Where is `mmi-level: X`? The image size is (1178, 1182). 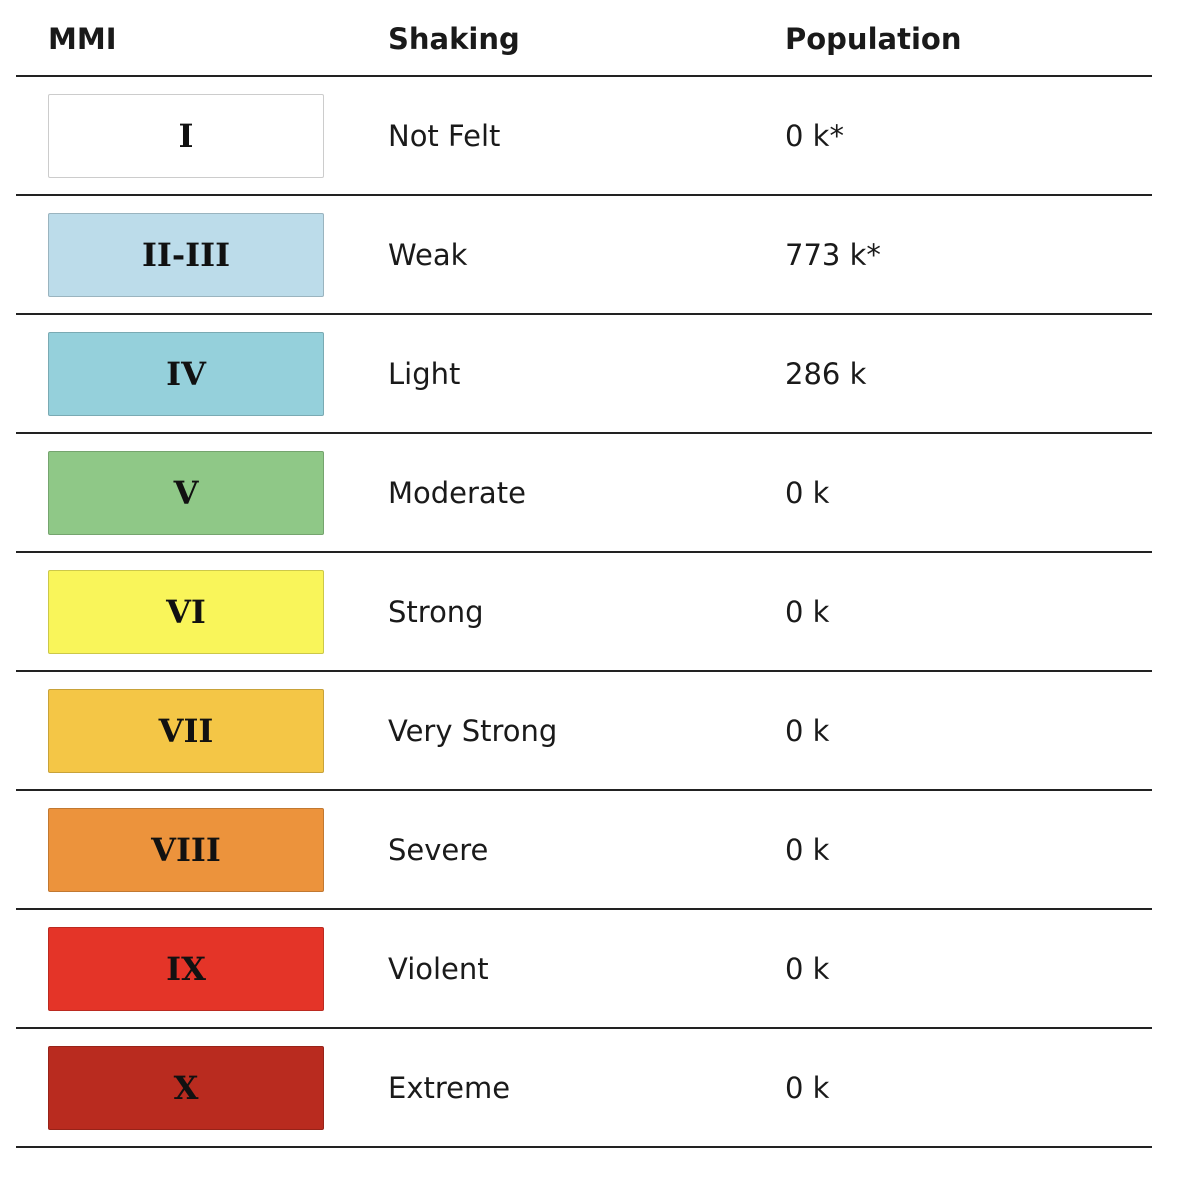 mmi-level: X is located at coordinates (186, 1088).